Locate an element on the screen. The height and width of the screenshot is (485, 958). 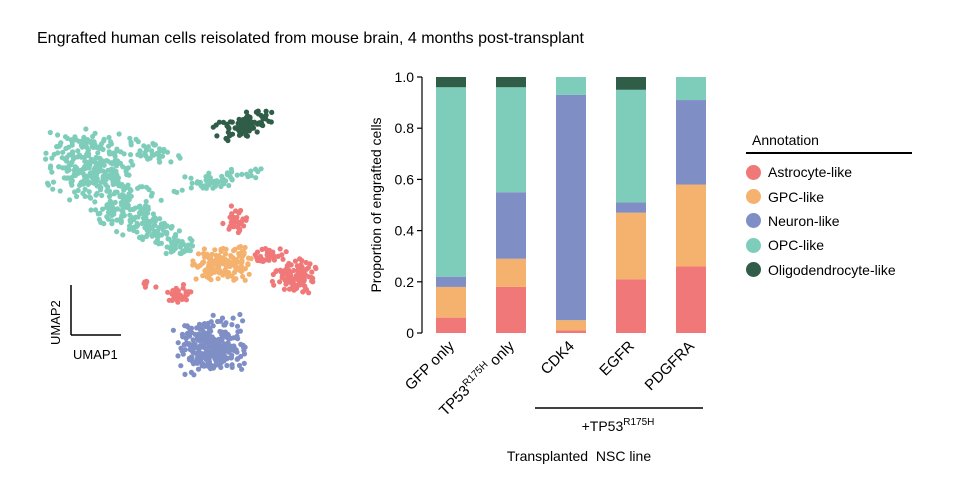
y-tick-label: 0.2 is located at coordinates (405, 282).